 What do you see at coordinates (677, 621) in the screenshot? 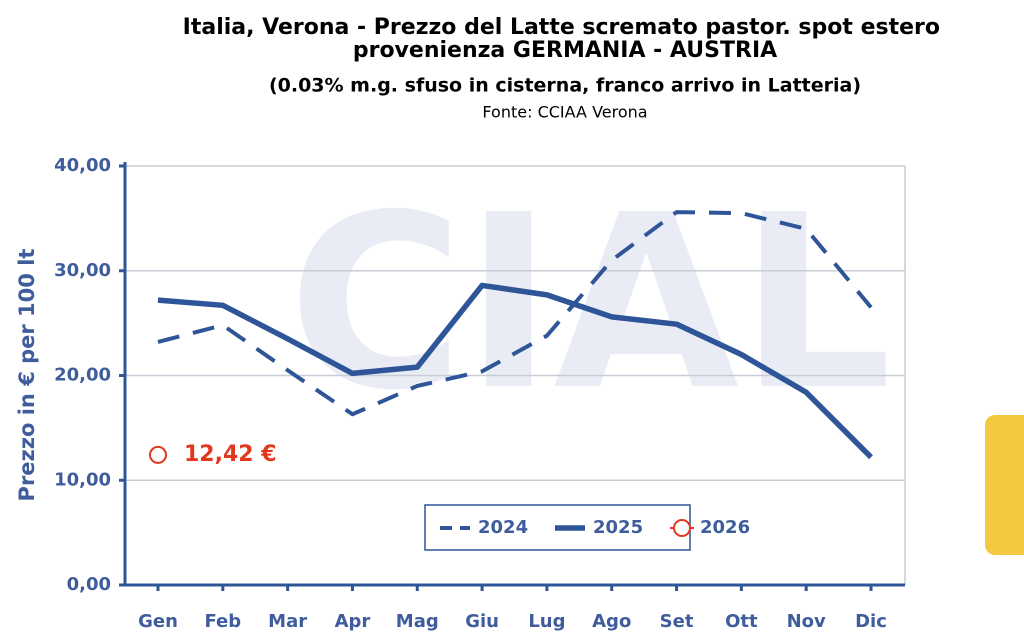
I see `x-tick-label: Set` at bounding box center [677, 621].